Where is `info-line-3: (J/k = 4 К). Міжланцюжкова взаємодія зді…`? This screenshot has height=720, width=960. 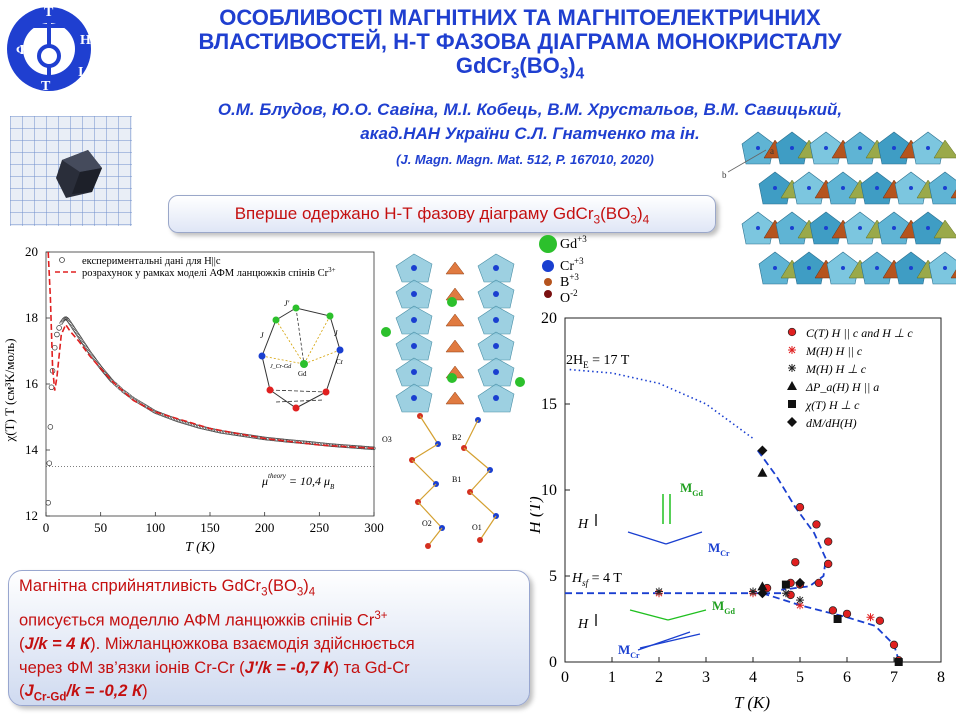
info-line-3: (J/k = 4 К). Міжланцюжкова взаємодія зді… is located at coordinates (269, 645).